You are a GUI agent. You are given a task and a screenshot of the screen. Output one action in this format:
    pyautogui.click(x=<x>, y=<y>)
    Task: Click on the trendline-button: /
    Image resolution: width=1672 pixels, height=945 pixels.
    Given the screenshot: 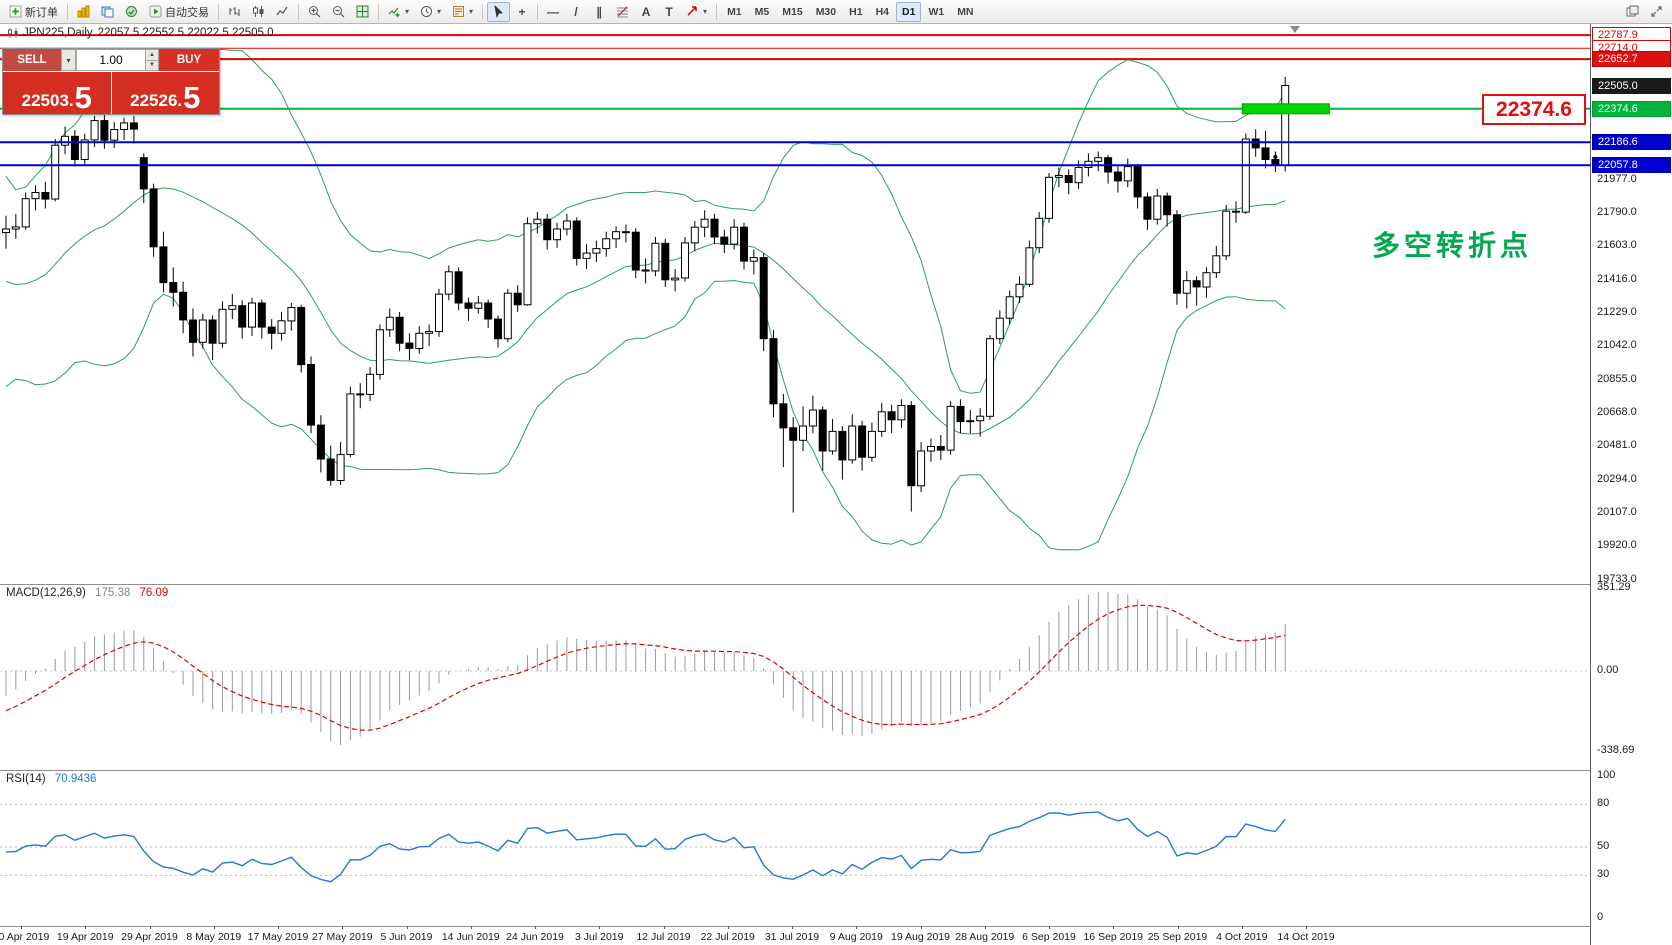 What is the action you would take?
    pyautogui.click(x=576, y=12)
    